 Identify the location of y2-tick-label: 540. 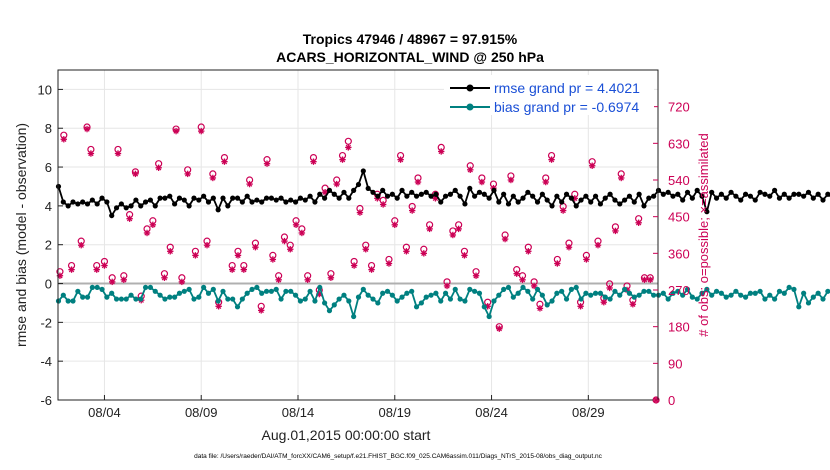
(679, 180).